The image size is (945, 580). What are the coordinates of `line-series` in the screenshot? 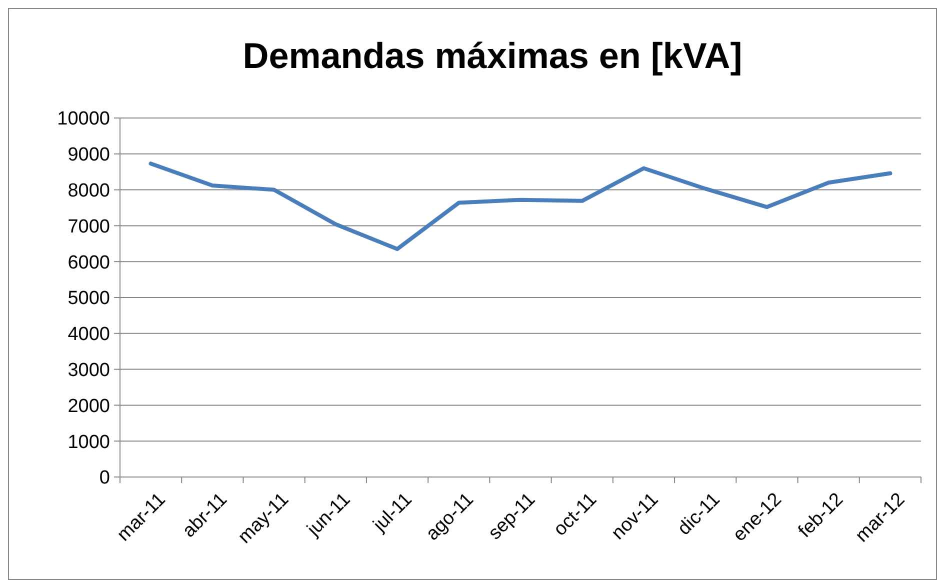 It's located at (520, 207).